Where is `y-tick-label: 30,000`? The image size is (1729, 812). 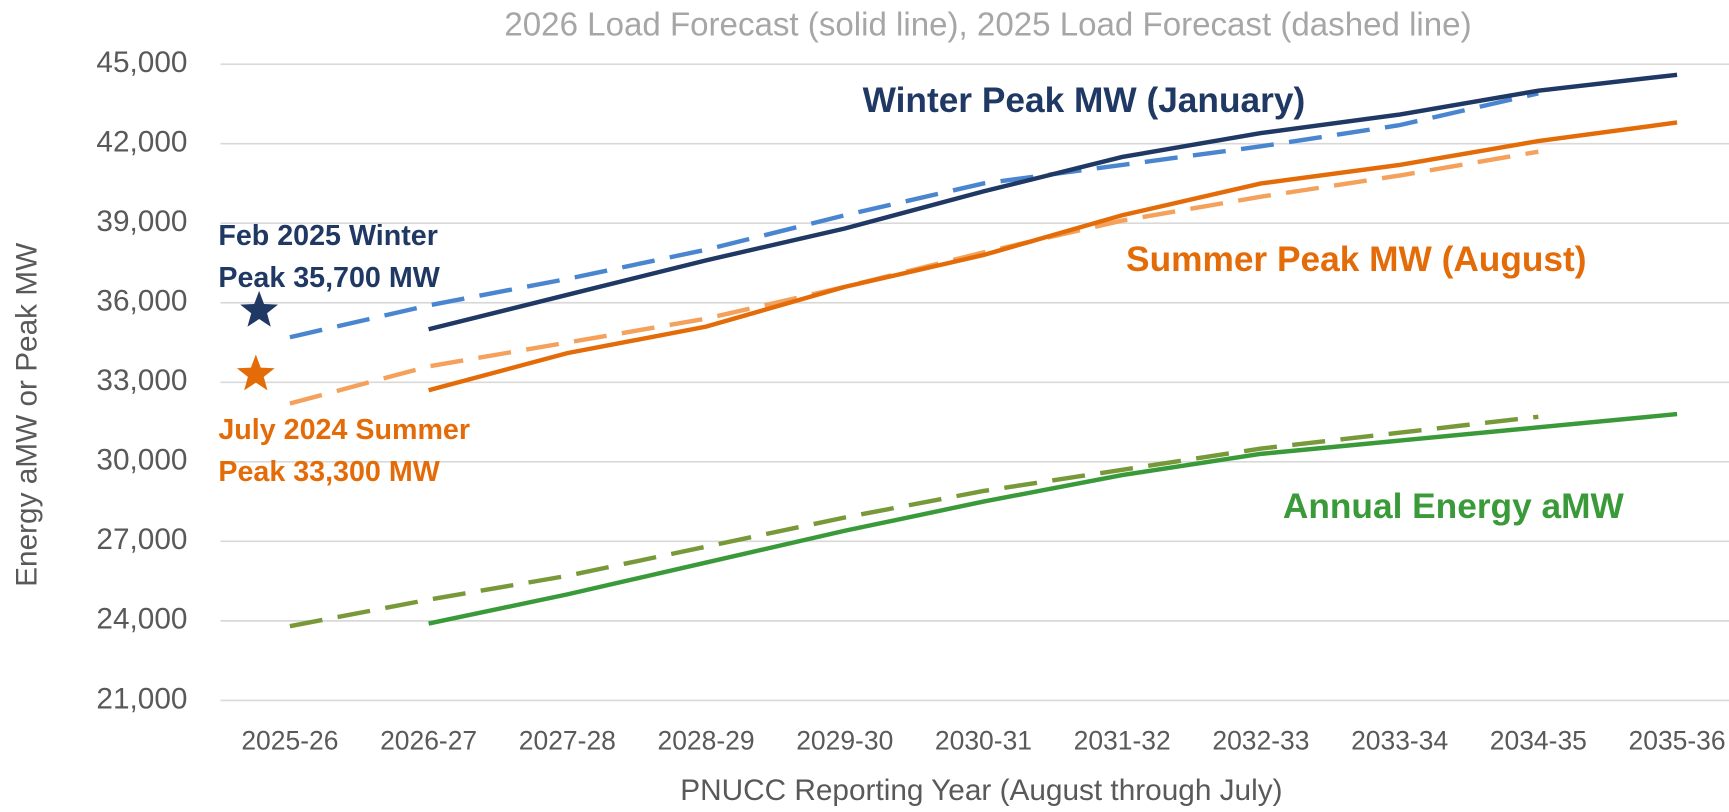 y-tick-label: 30,000 is located at coordinates (141, 460).